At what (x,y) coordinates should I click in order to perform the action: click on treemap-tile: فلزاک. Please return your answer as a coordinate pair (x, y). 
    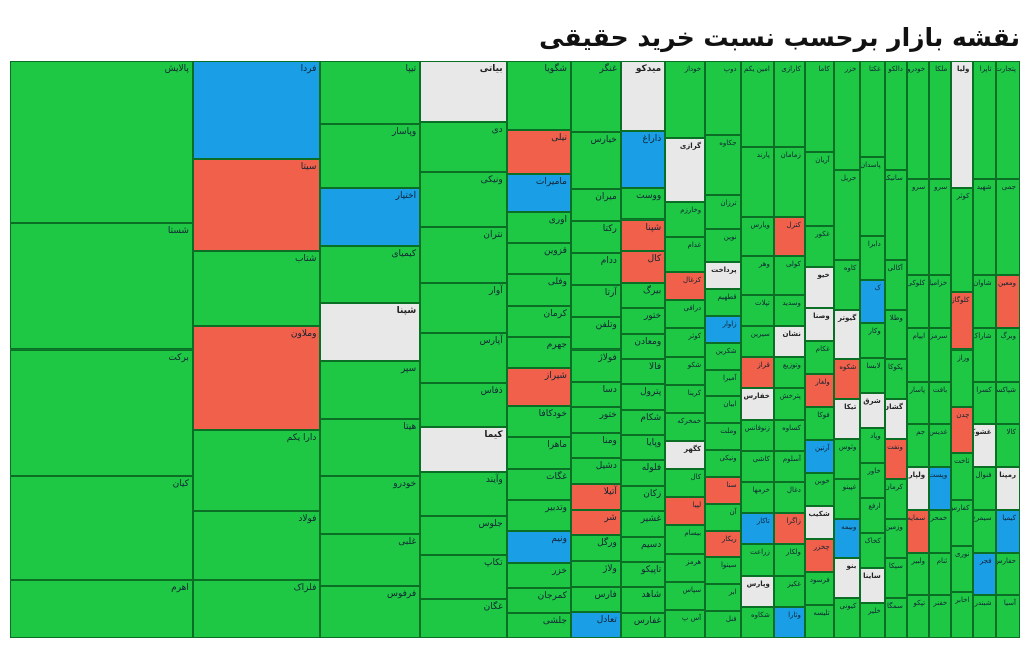
    Looking at the image, I should click on (256, 609).